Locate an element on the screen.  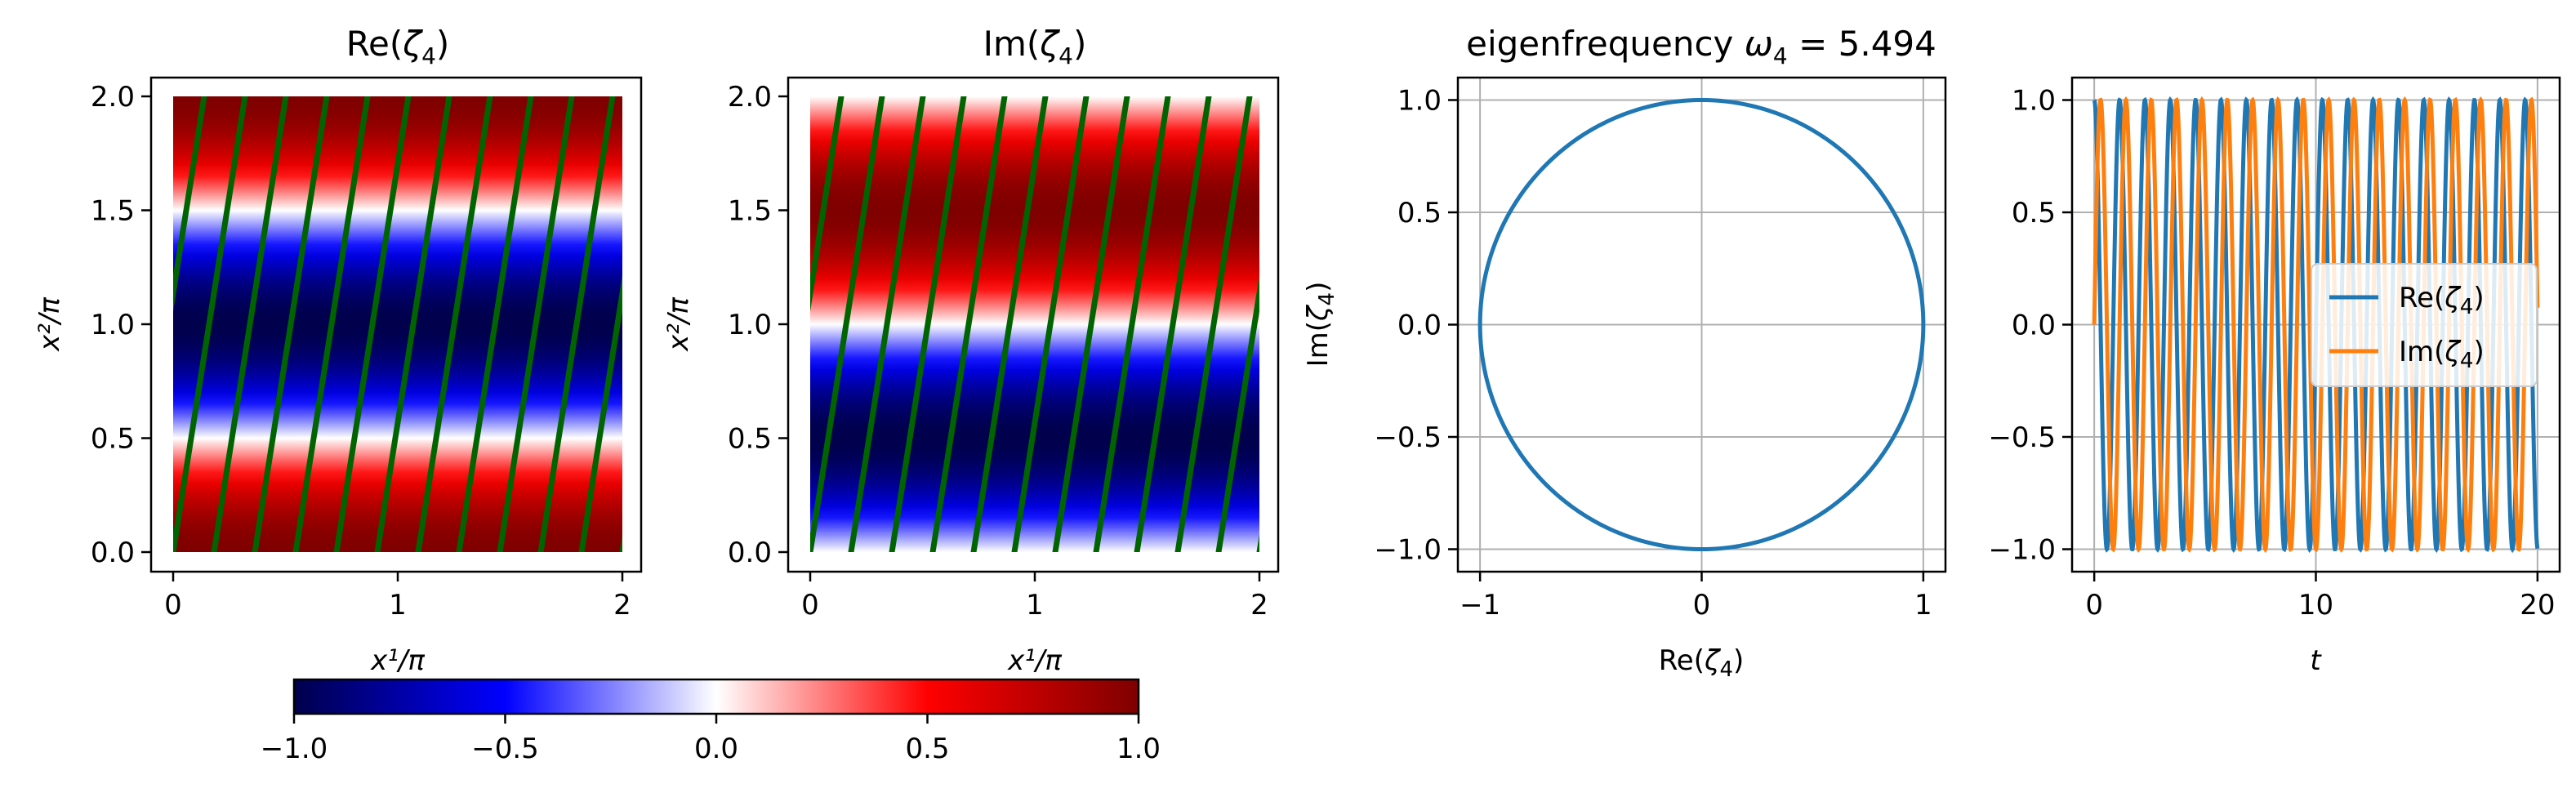
panel-title: Im(ζ4) is located at coordinates (1035, 46).